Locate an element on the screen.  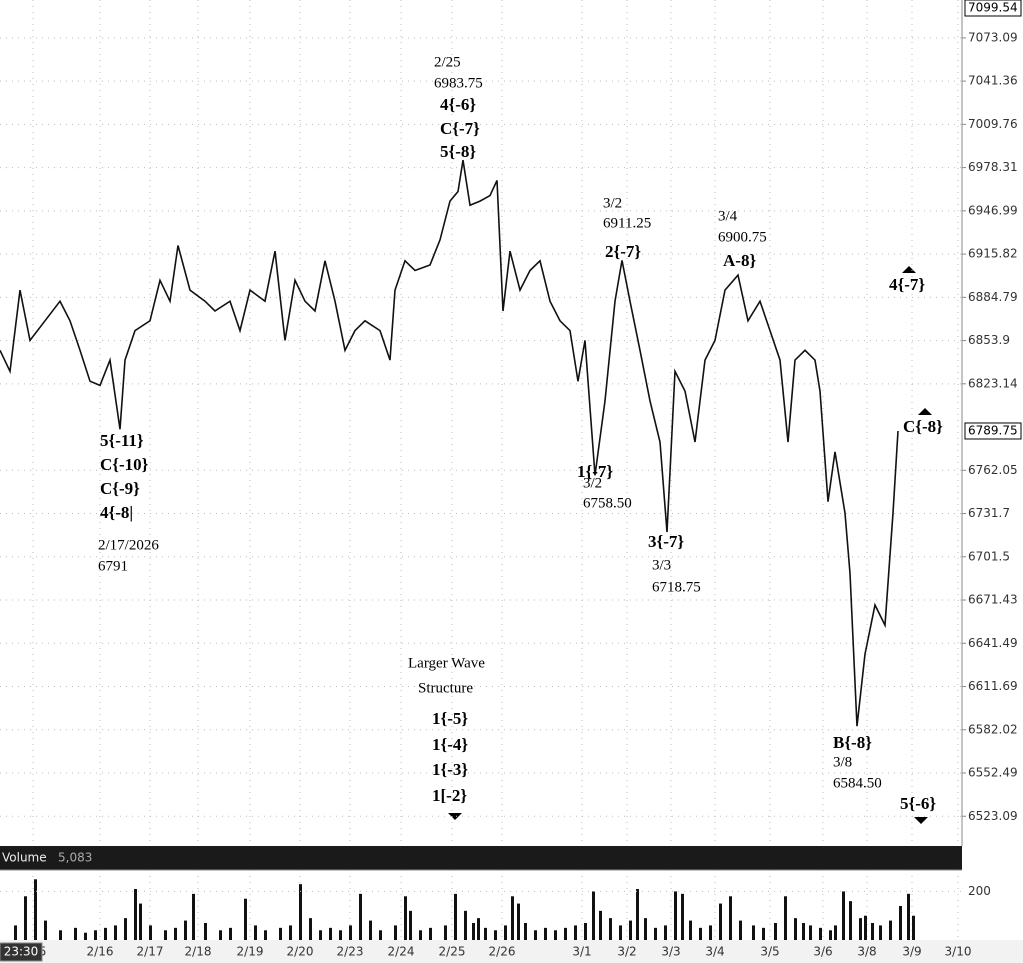
y-tick-label: 6978.31 is located at coordinates (993, 167).